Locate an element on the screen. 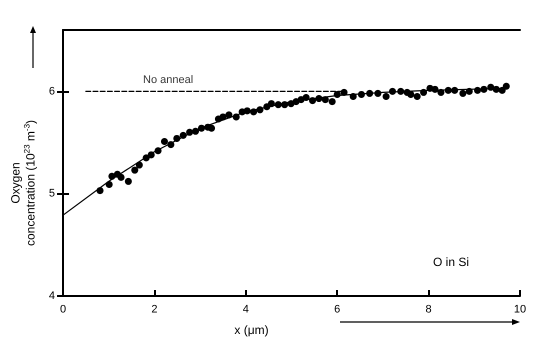 The image size is (539, 350). x-tick-label: 0 is located at coordinates (63, 310).